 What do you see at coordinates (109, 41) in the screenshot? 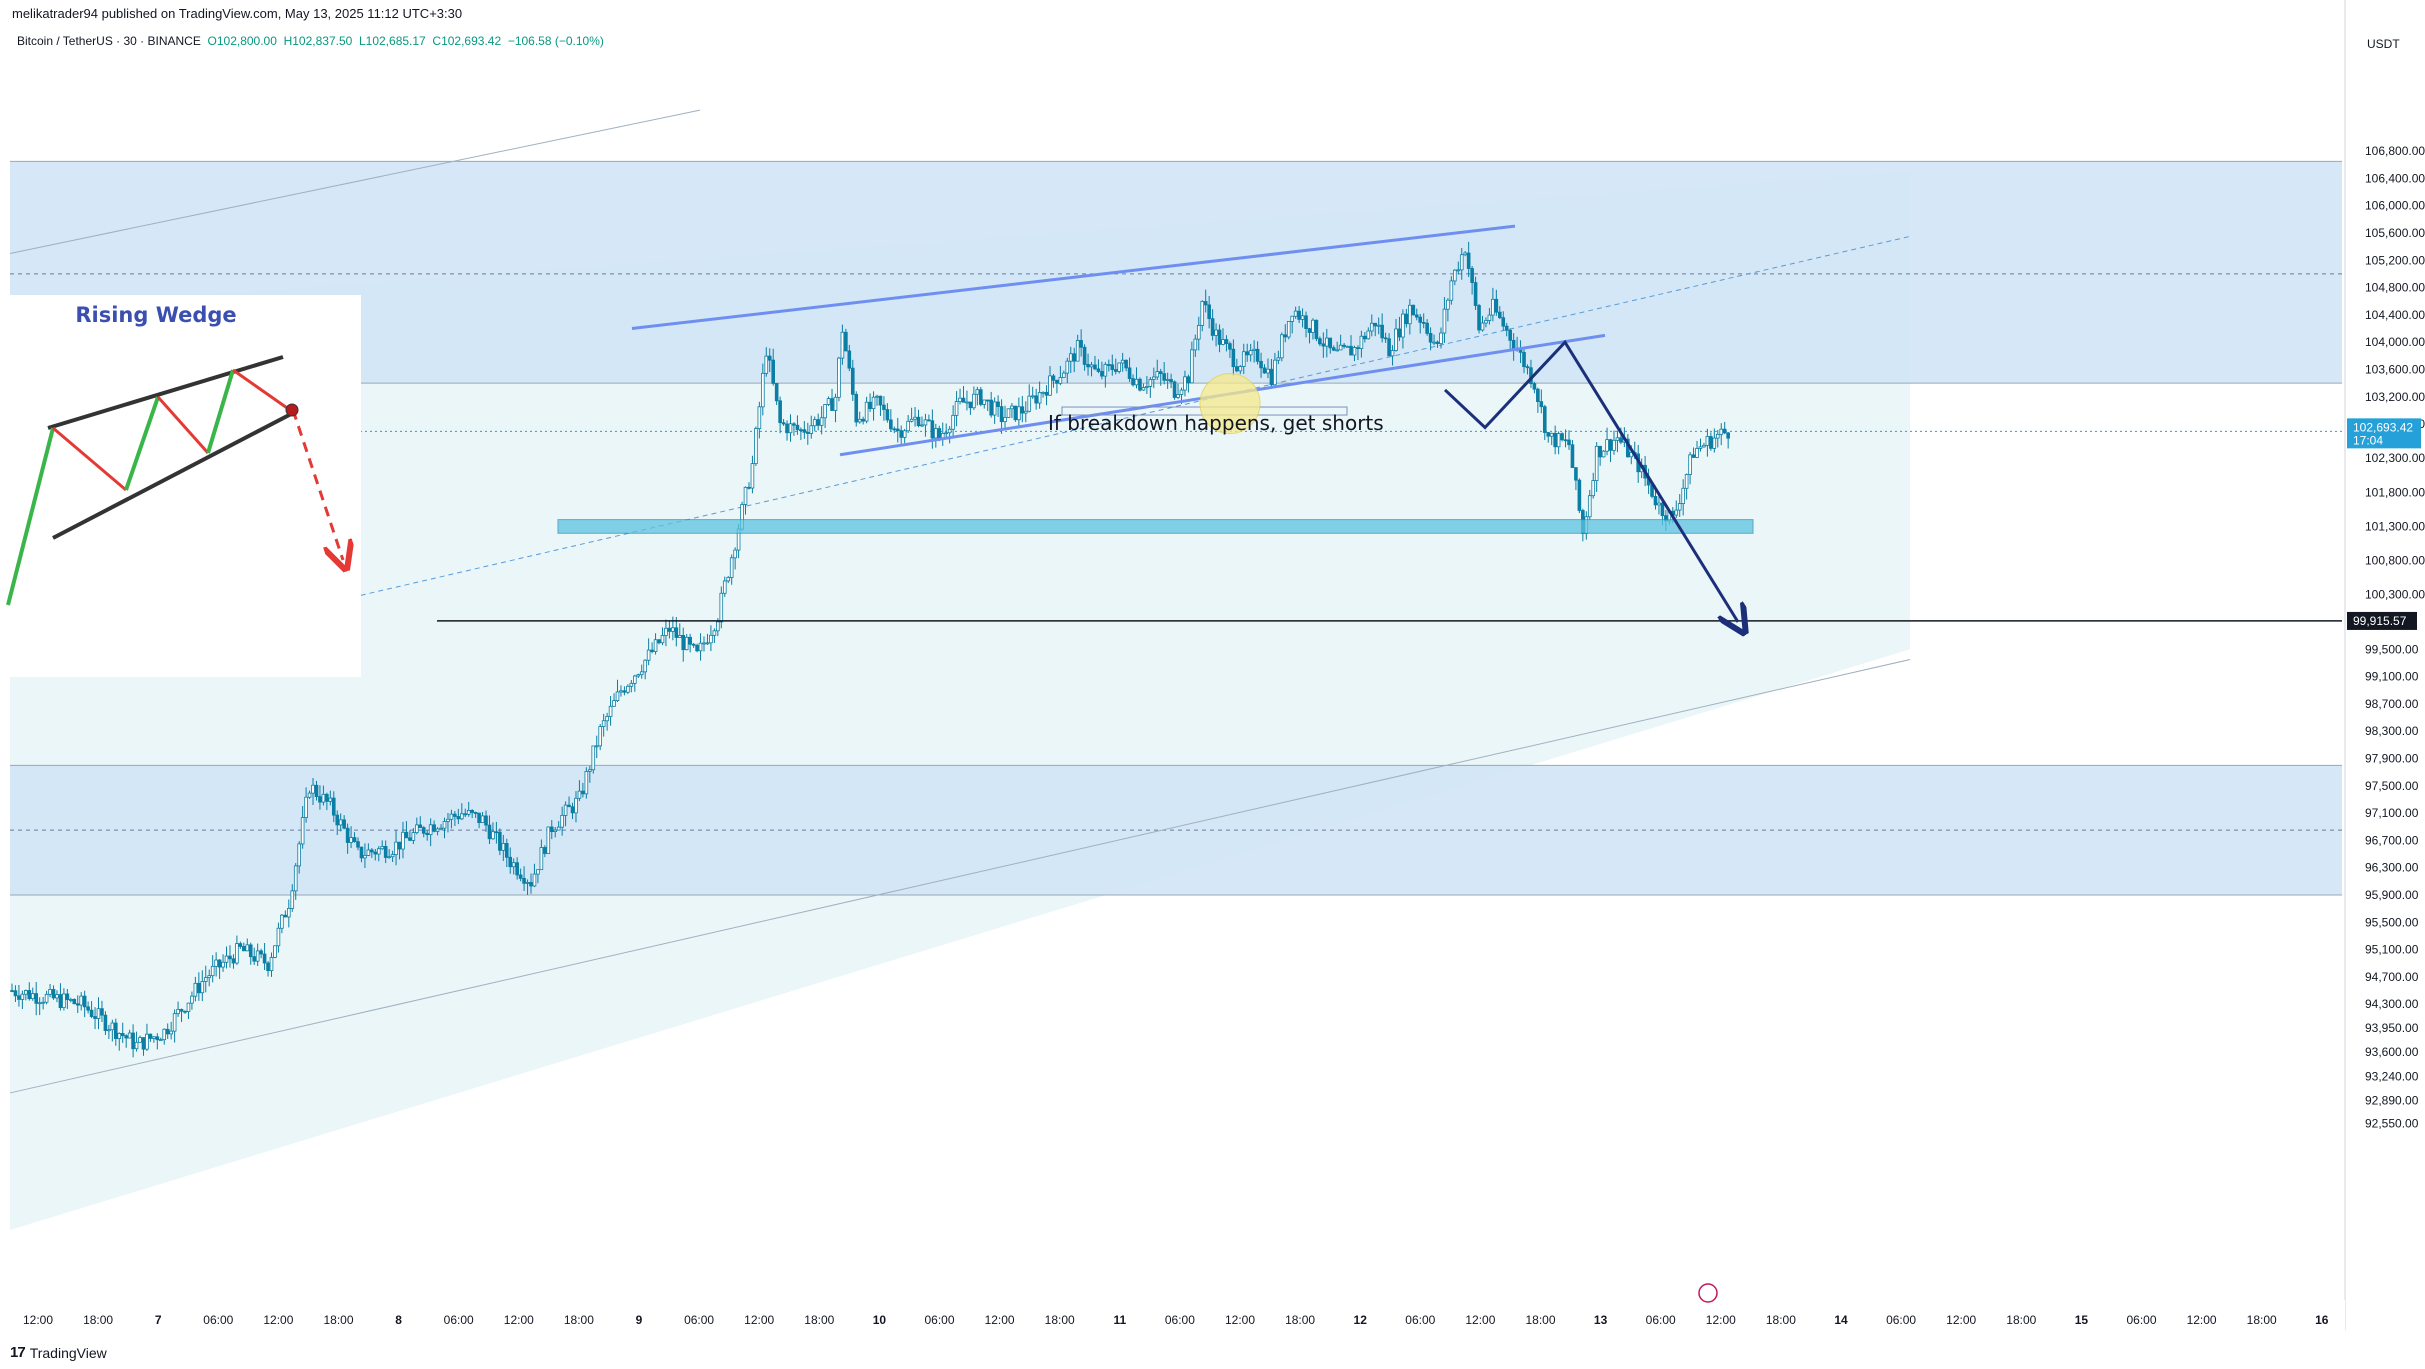
I see `symbol-name: Bitcoin / TetherUS · 30 · BINANCE` at bounding box center [109, 41].